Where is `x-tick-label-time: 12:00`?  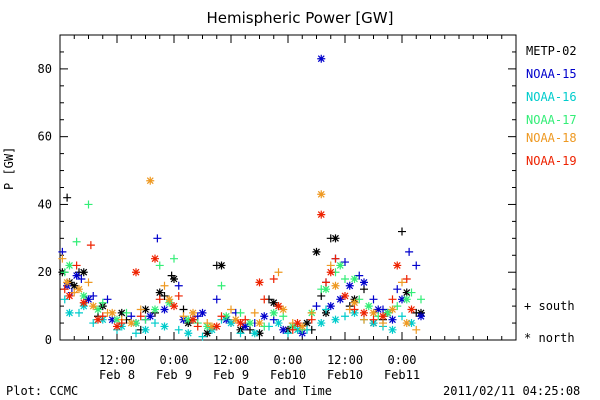
x-tick-label-time: 12:00 is located at coordinates (231, 360).